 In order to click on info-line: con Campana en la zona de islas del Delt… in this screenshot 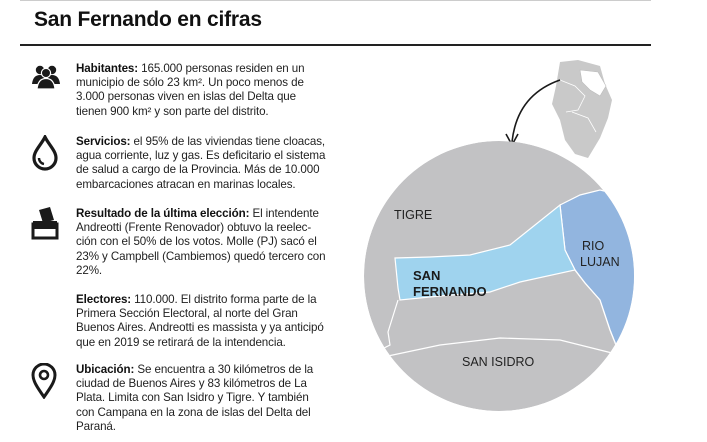, I will do `click(193, 412)`.